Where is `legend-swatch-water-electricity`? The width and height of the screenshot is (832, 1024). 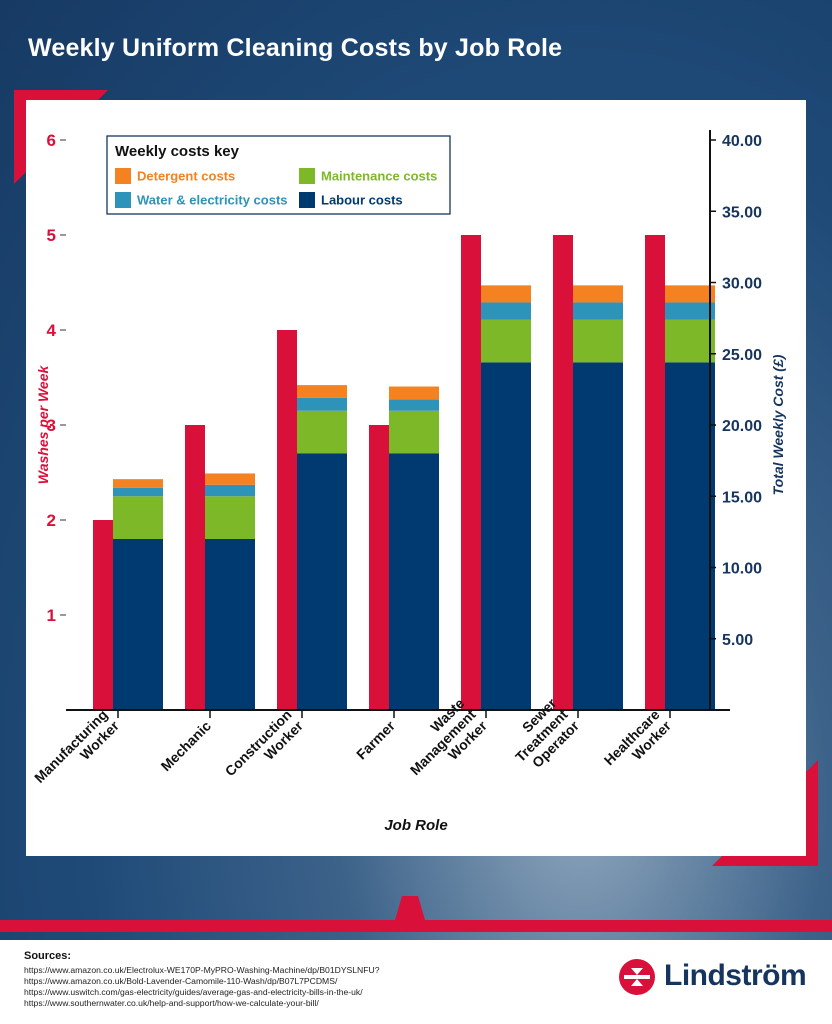
legend-swatch-water-electricity is located at coordinates (123, 200).